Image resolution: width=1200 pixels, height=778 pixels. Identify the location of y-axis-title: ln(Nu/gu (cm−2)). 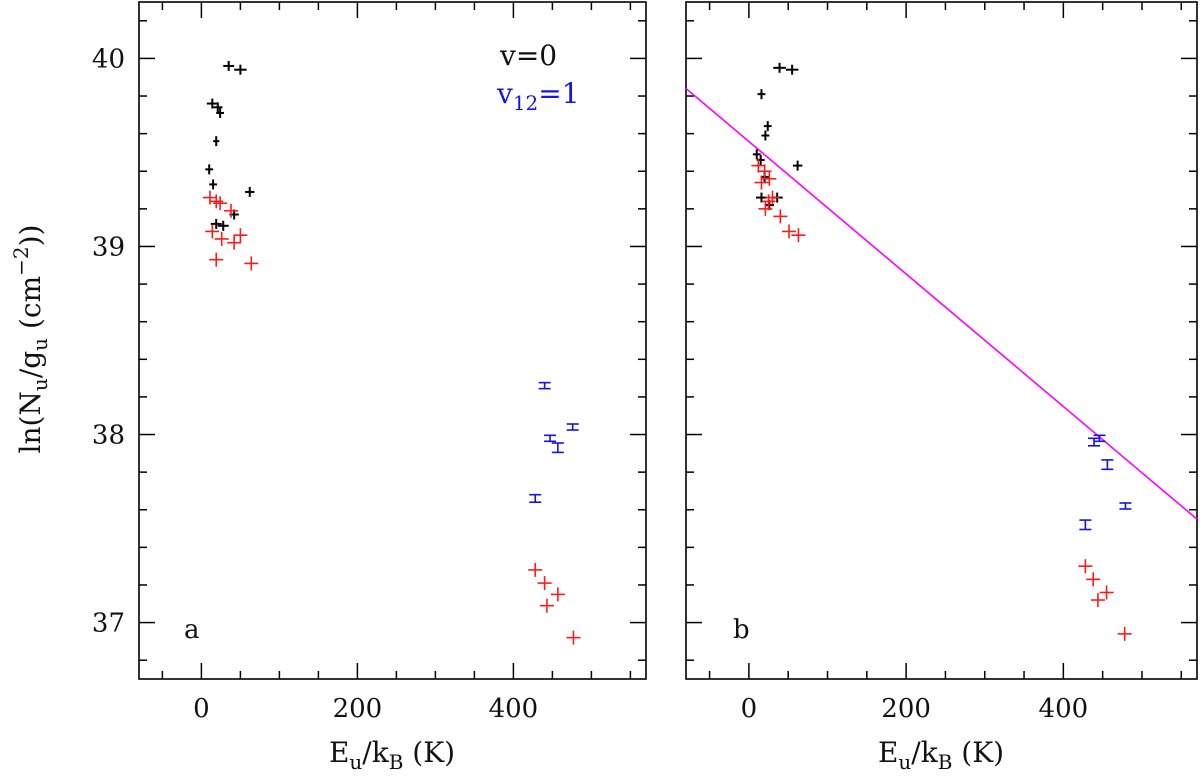
(30, 339).